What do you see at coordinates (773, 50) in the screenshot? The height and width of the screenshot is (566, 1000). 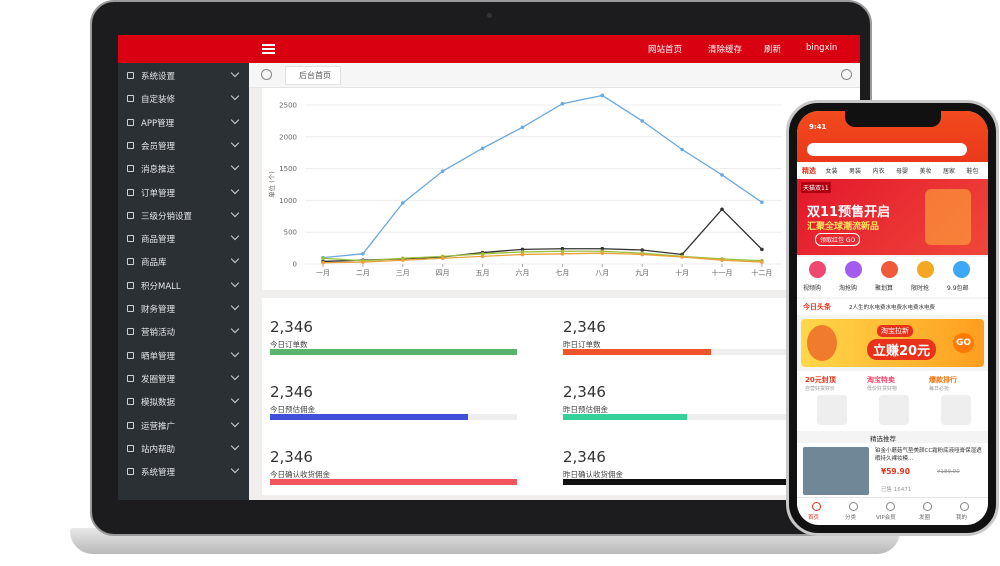 I see `header-link: 刷新` at bounding box center [773, 50].